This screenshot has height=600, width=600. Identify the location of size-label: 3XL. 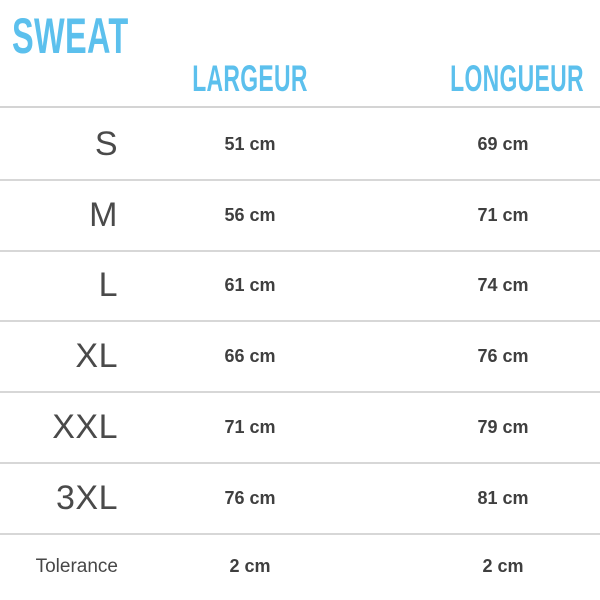
(87, 497).